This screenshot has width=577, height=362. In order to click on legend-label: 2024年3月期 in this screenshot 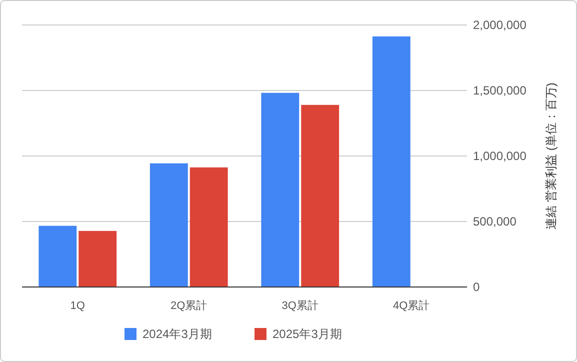, I will do `click(177, 334)`.